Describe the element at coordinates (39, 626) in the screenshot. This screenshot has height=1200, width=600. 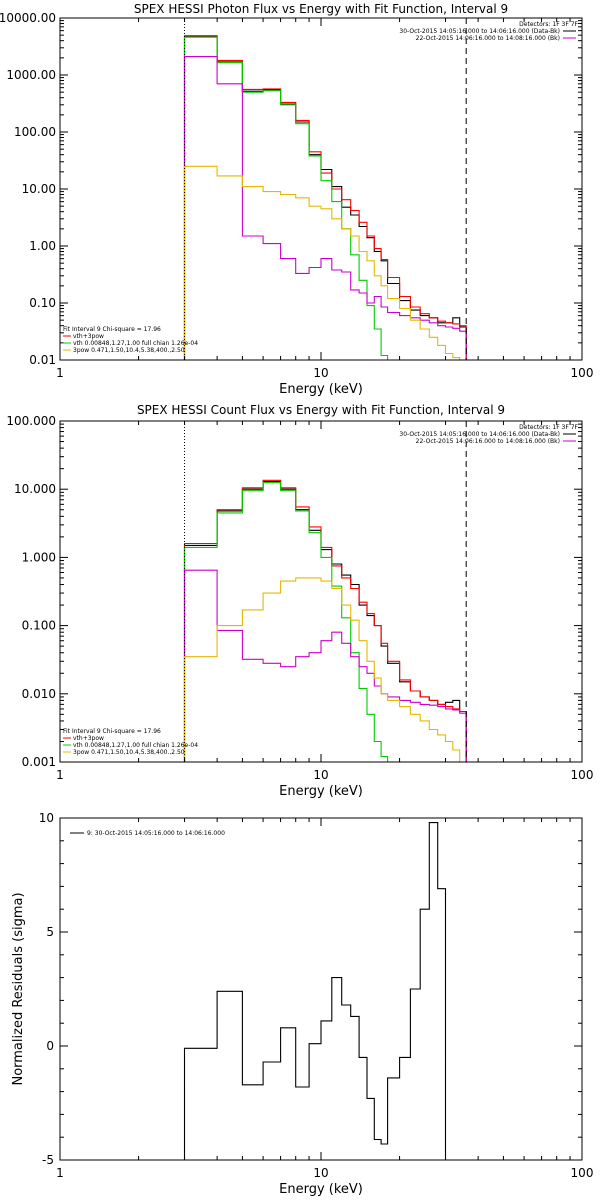
I see `y-tick-label: 0.100` at that location.